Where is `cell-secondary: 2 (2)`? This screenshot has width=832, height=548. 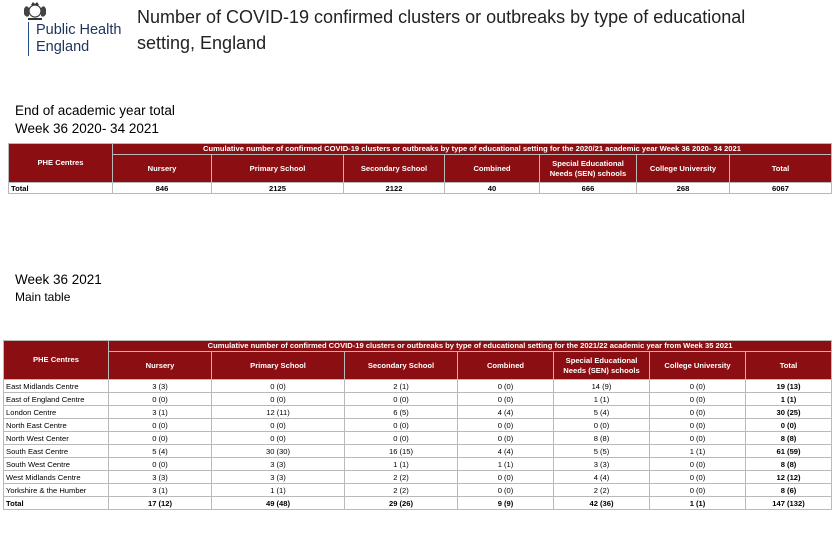
cell-secondary: 2 (2) is located at coordinates (401, 490).